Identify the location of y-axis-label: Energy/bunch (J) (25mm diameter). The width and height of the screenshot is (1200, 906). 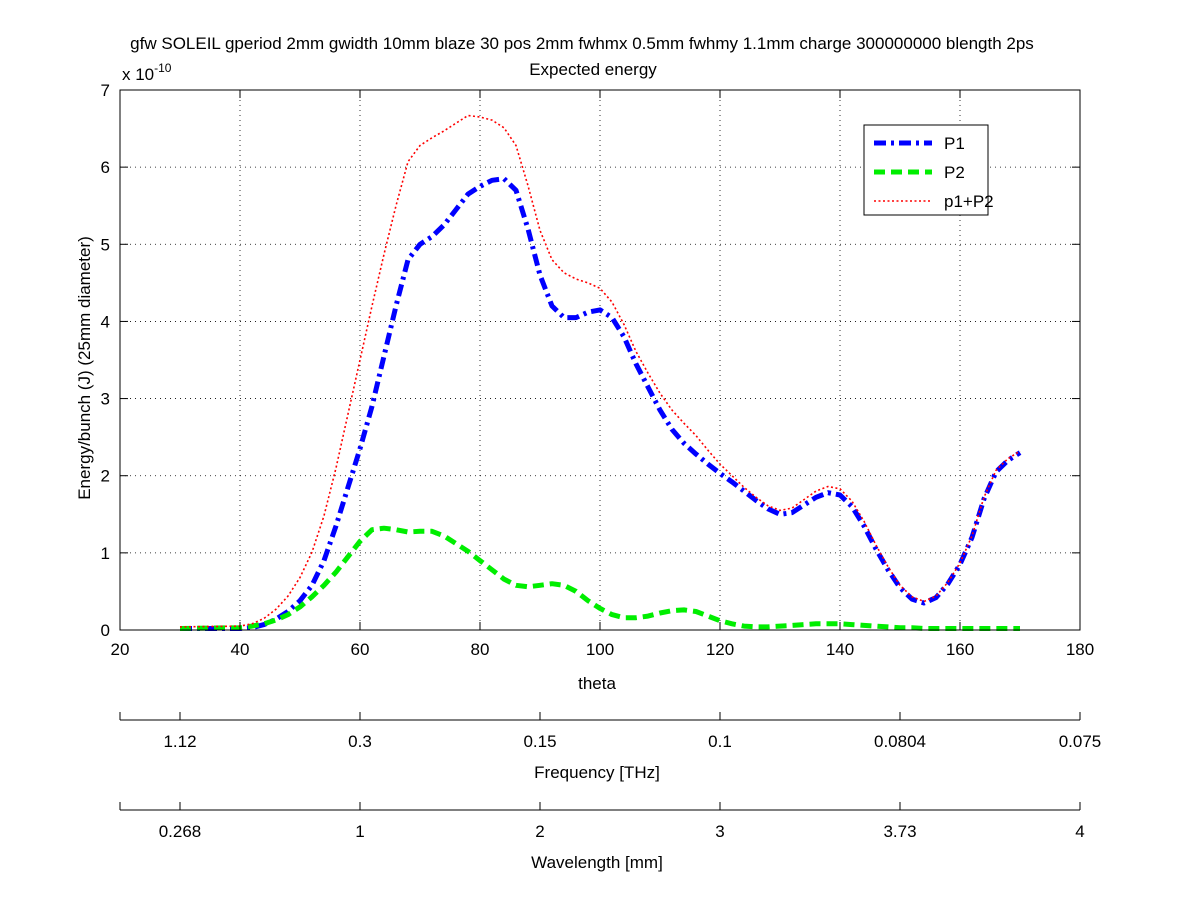
(84, 368).